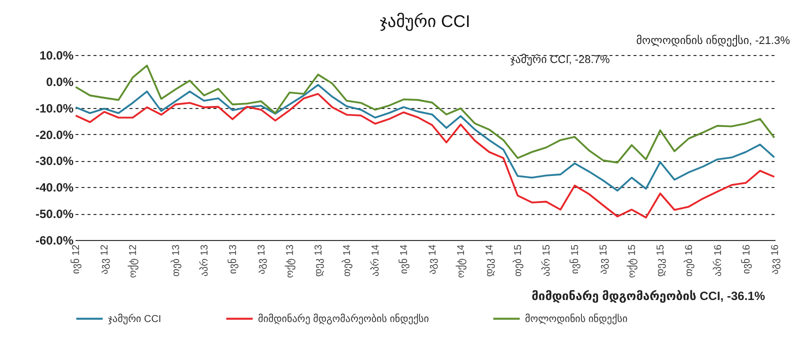 This screenshot has width=798, height=348. What do you see at coordinates (343, 318) in the screenshot?
I see `legend-label: მიმდინარე მდგომარეობის ინდექსი` at bounding box center [343, 318].